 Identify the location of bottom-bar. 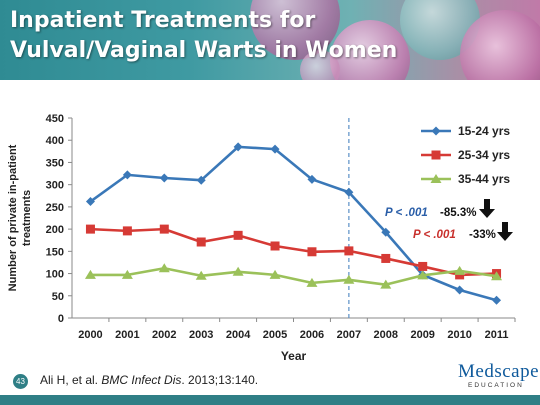
(270, 400).